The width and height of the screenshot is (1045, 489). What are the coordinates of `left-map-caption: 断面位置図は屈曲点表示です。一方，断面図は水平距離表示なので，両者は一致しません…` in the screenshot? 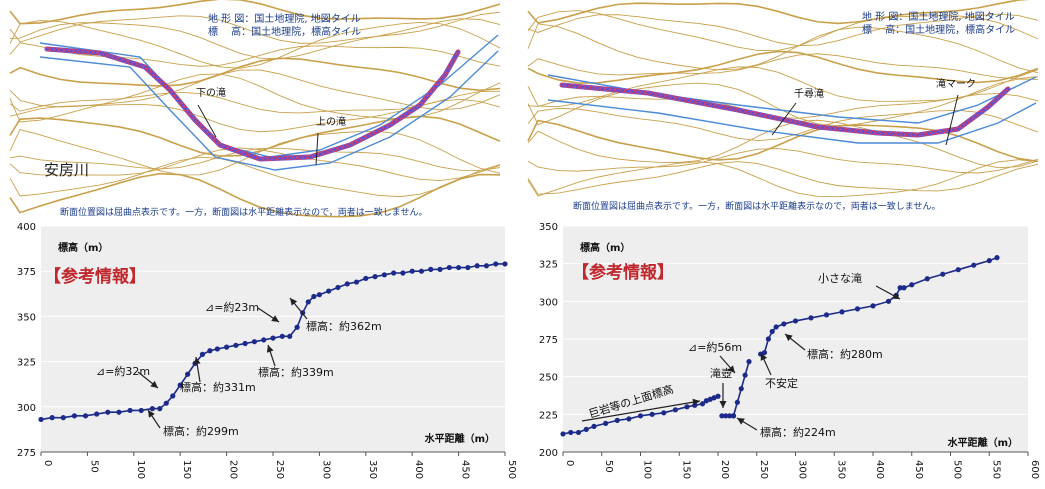 It's located at (244, 213).